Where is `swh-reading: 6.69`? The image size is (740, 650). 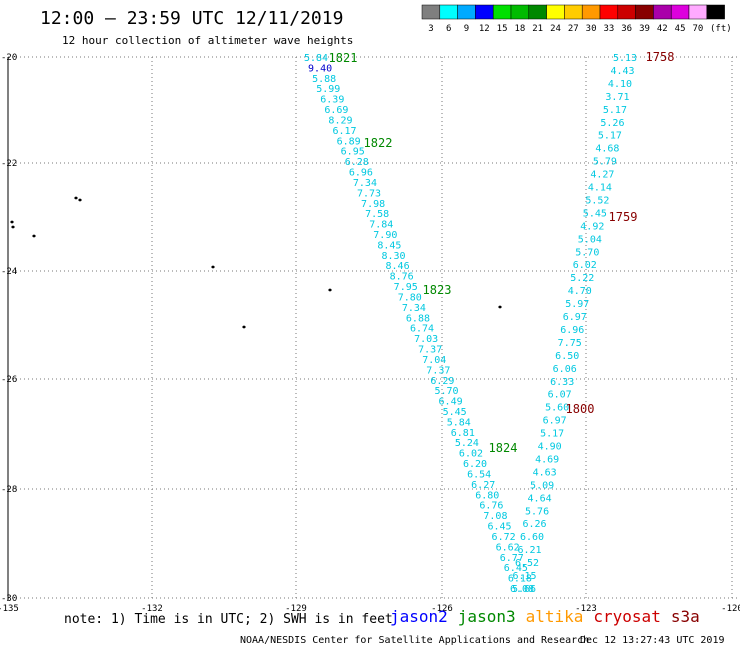
swh-reading: 6.69 is located at coordinates (336, 110).